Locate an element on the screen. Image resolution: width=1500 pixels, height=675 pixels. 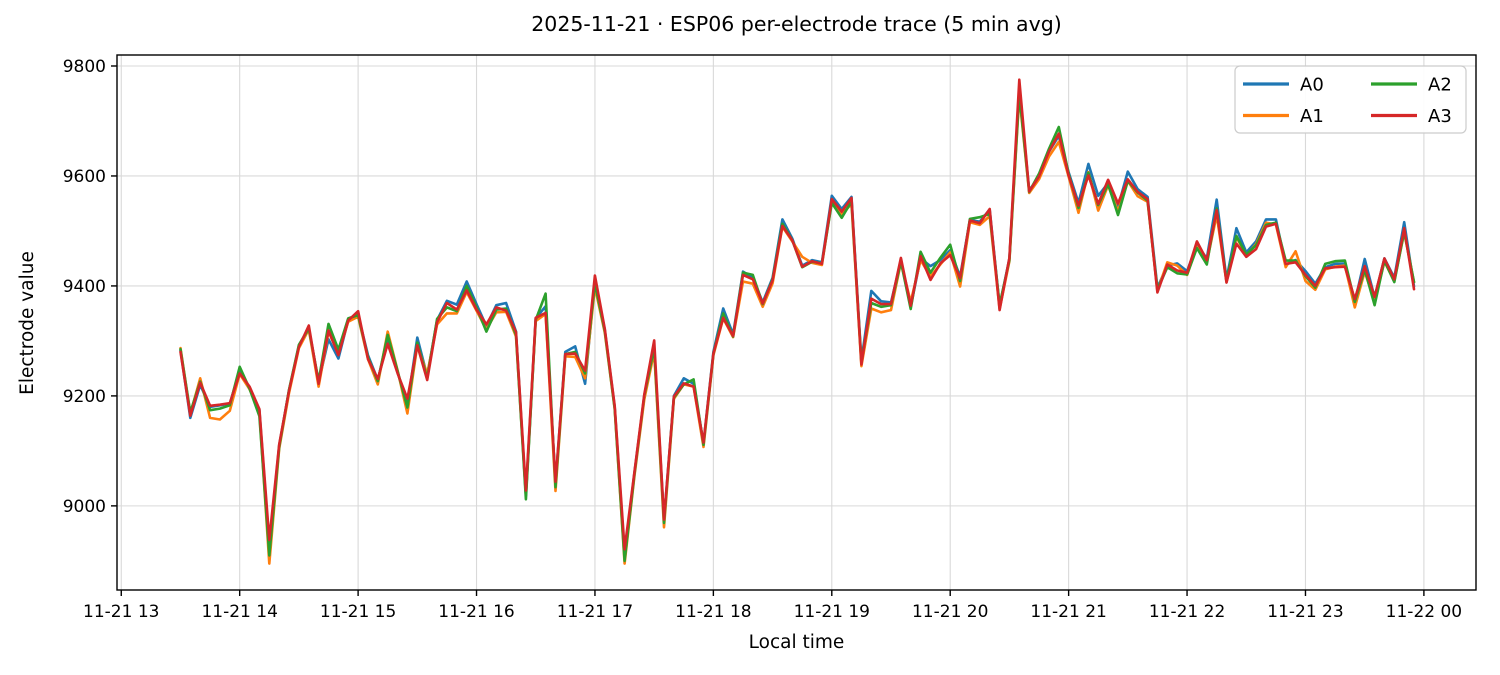
x-tick-label: 11-21 13 is located at coordinates (121, 612).